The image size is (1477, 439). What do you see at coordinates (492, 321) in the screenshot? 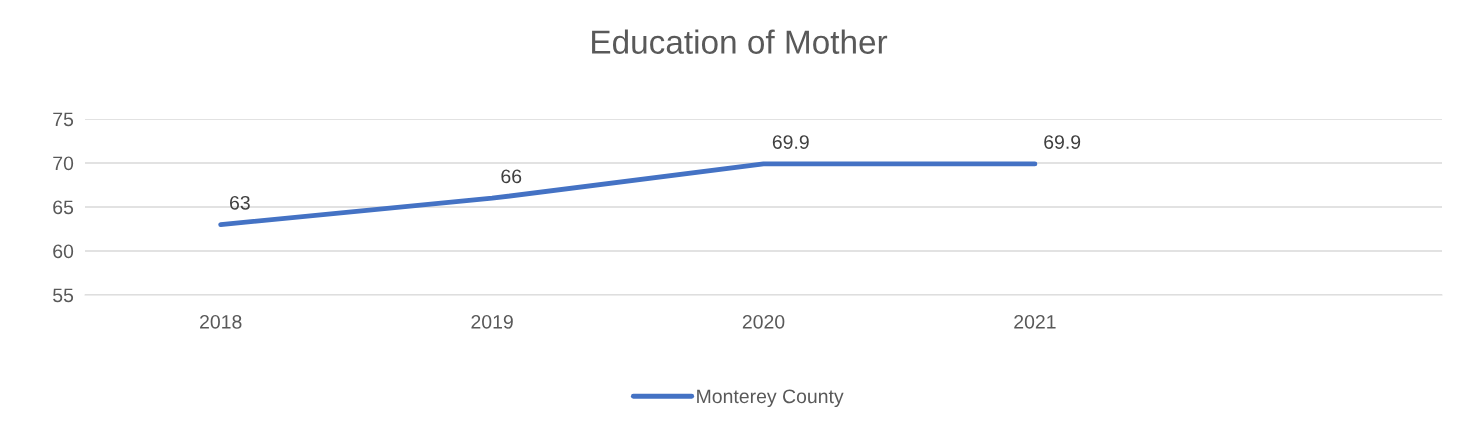
I see `x-tick-label: 2019` at bounding box center [492, 321].